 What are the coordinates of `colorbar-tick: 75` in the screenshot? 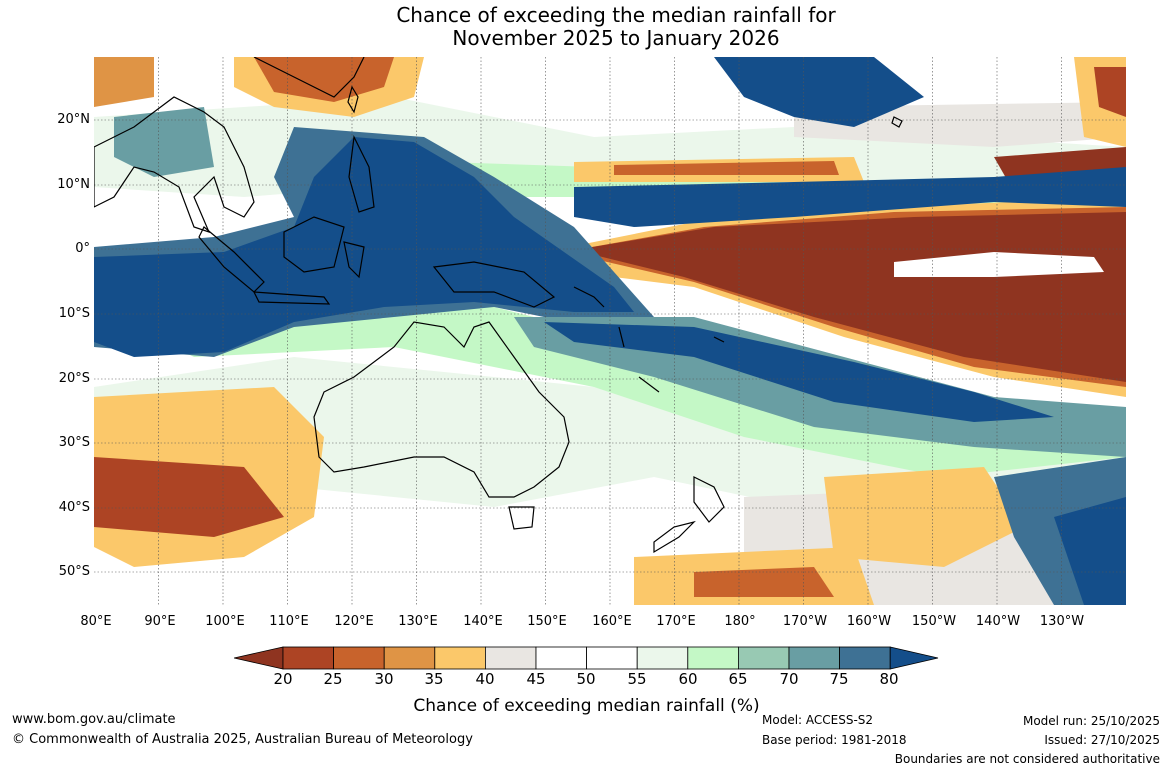 It's located at (839, 679).